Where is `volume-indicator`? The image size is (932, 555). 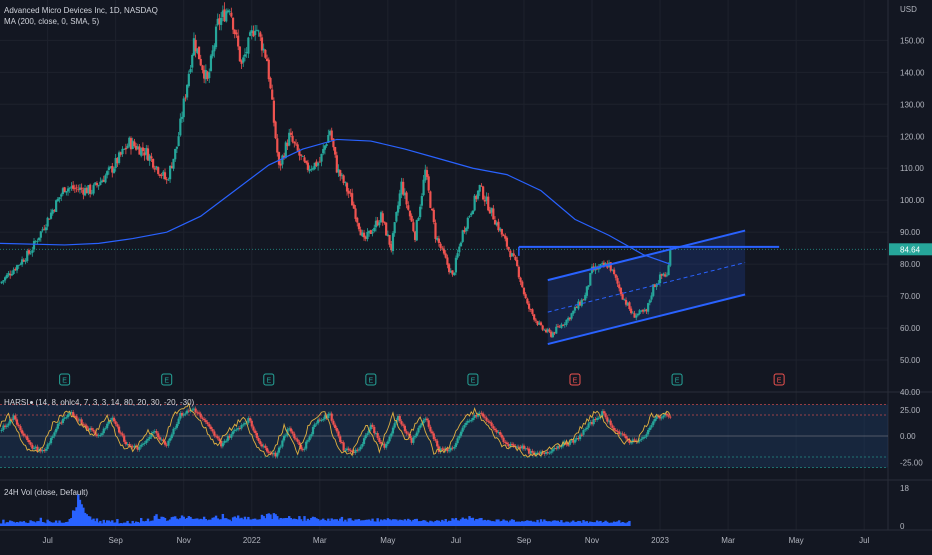 volume-indicator is located at coordinates (315, 510).